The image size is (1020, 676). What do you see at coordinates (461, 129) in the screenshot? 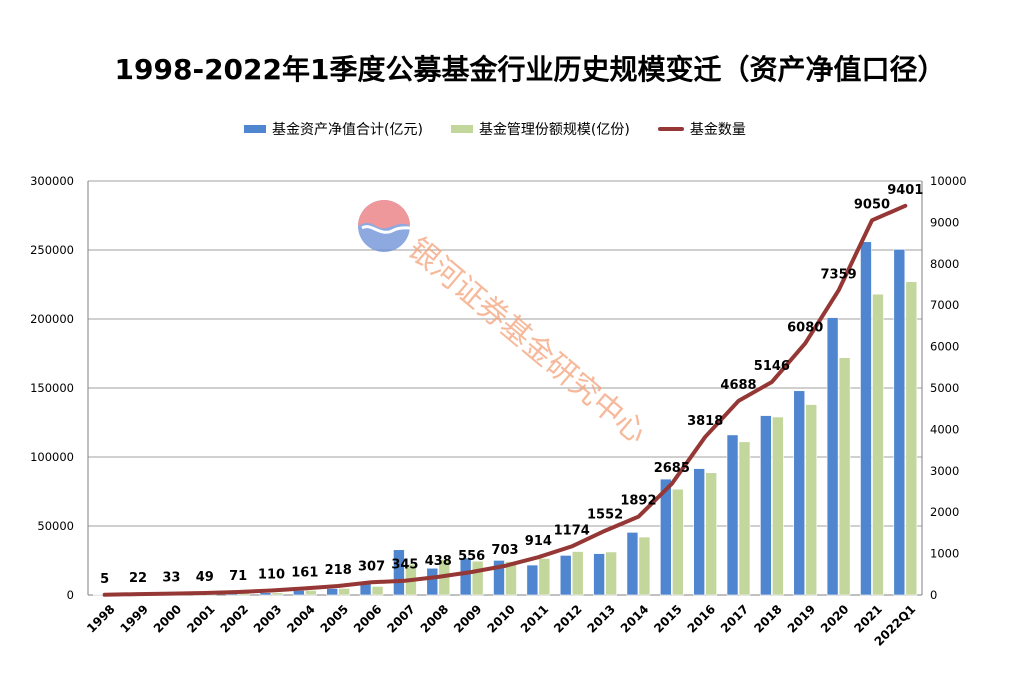
I see `legend-swatch-shares` at bounding box center [461, 129].